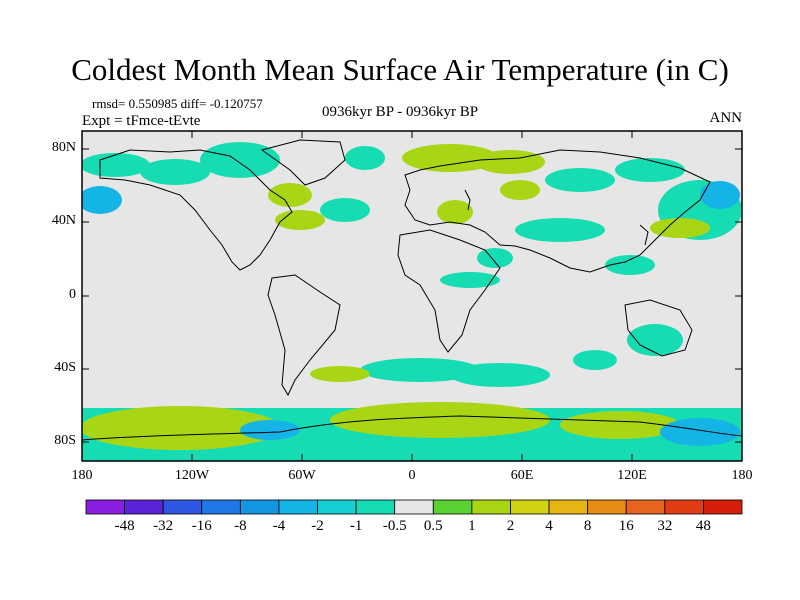 The height and width of the screenshot is (600, 800). I want to click on lon-tick-label: 60W, so click(302, 475).